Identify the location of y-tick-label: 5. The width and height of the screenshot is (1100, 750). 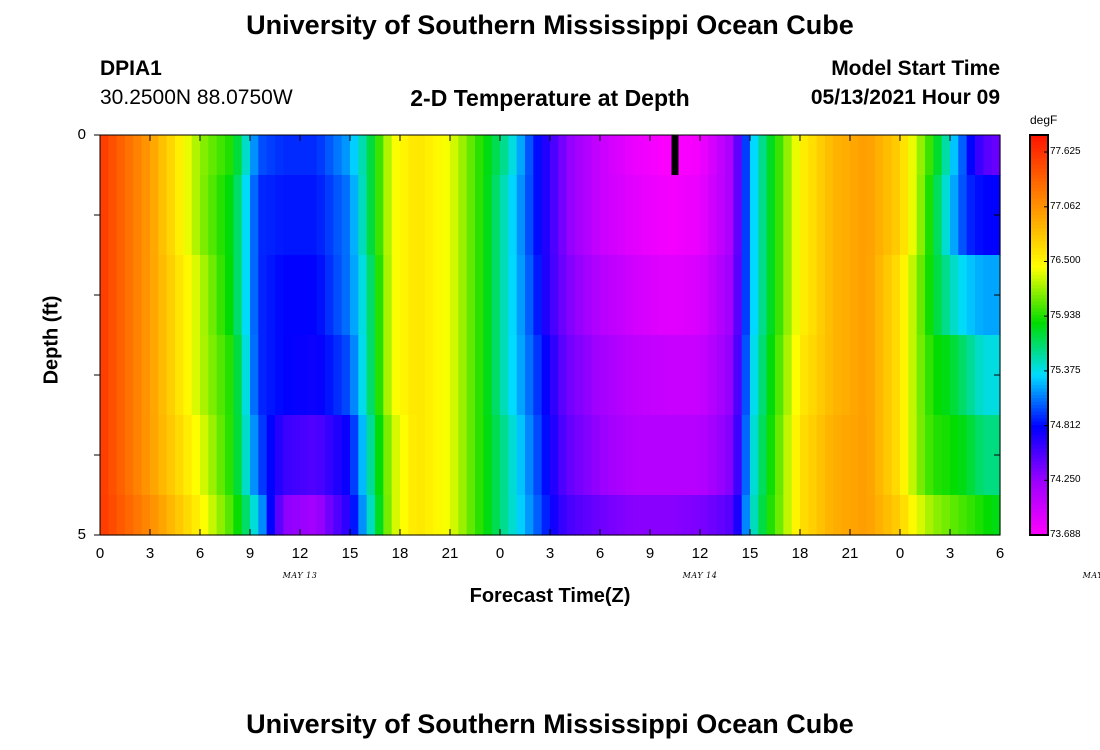
(81, 534).